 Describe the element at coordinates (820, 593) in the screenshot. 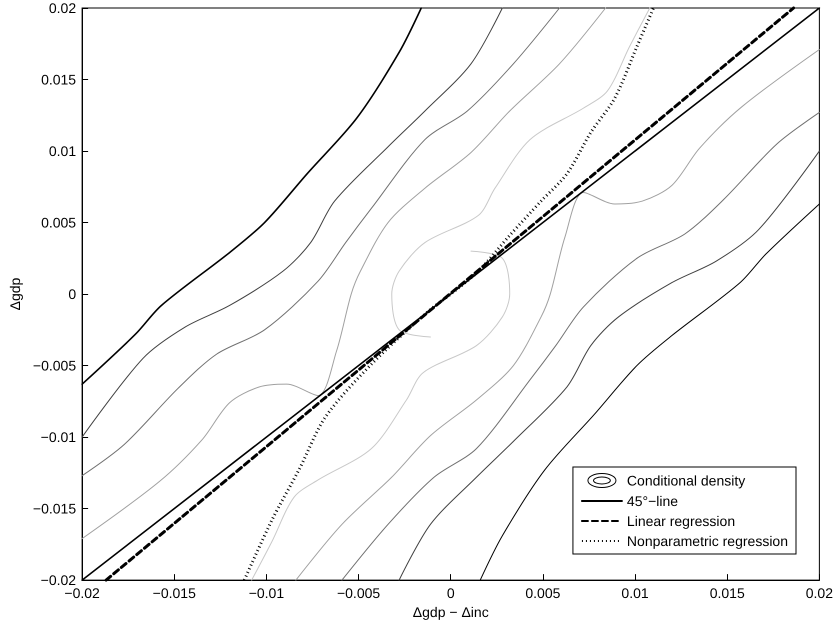

I see `x-tick-label: 0.02` at that location.